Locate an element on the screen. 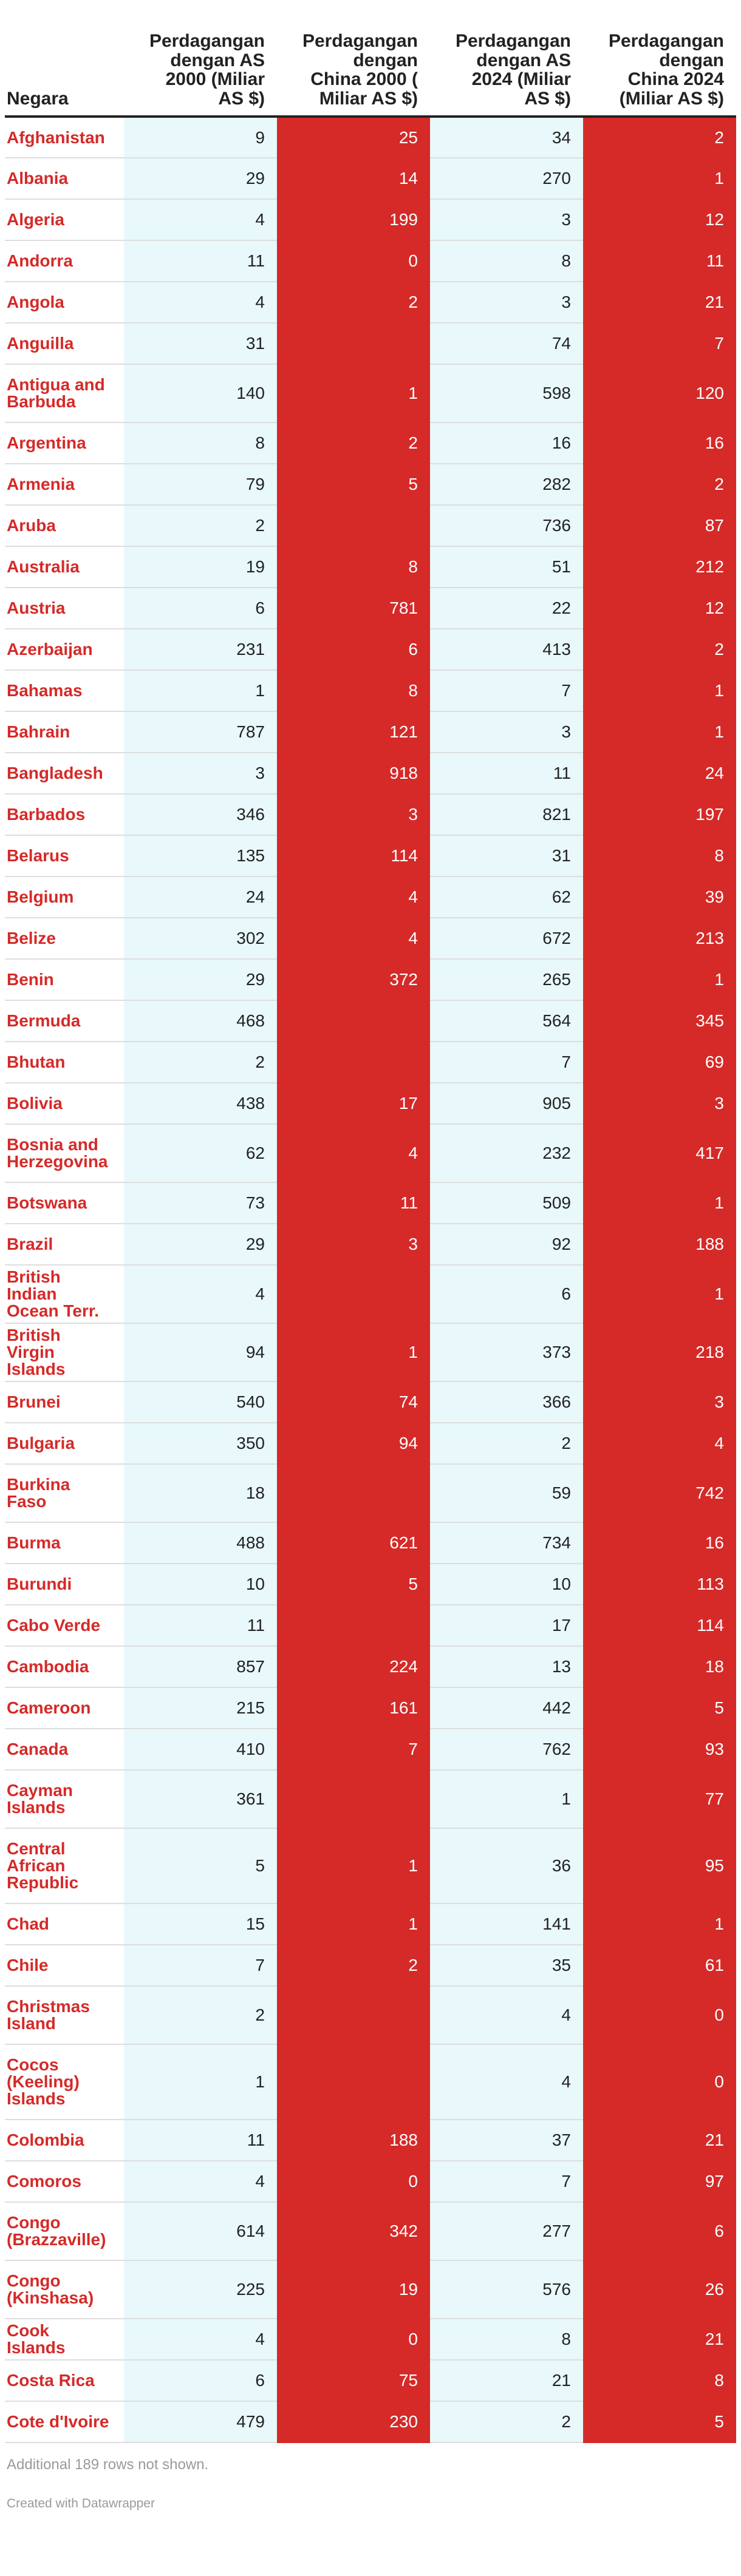 This screenshot has height=2576, width=741. china-2024-value: 93 is located at coordinates (659, 1750).